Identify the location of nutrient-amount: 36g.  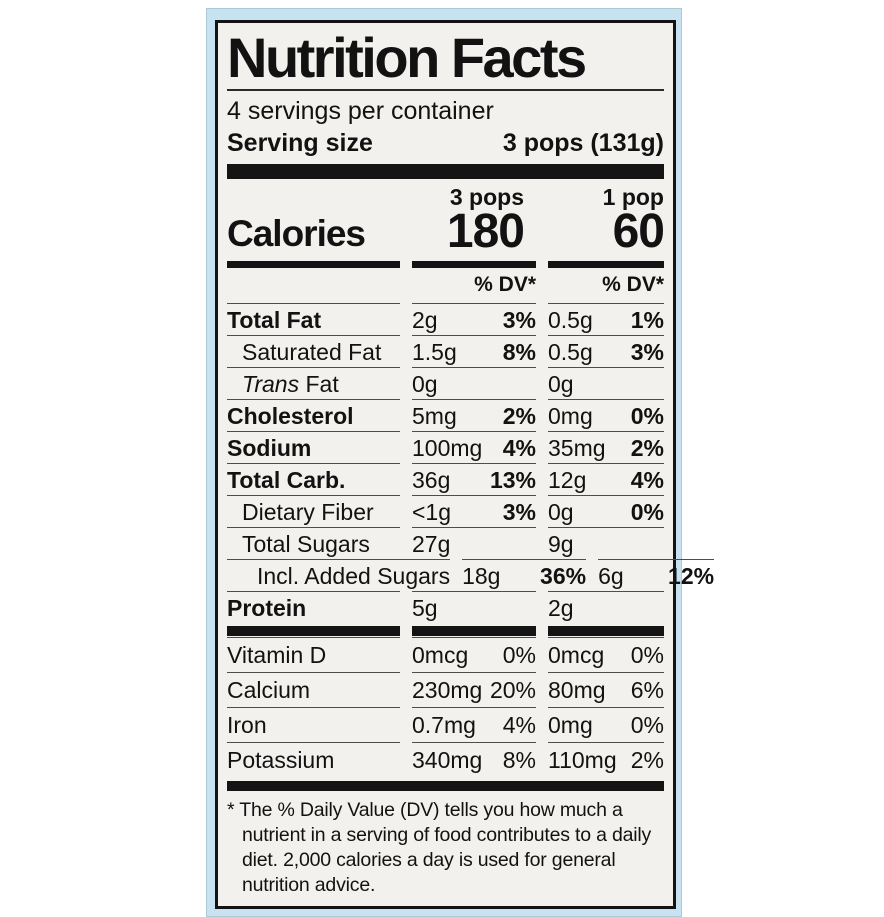
(431, 479).